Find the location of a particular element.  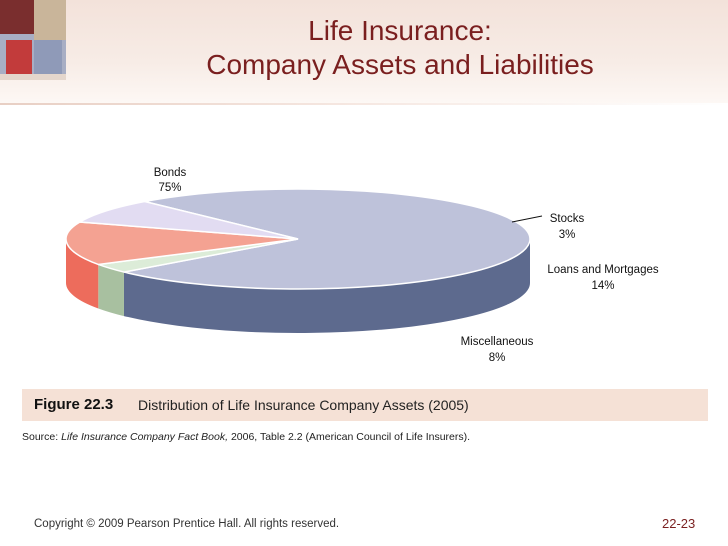

leader-line-stocks is located at coordinates (527, 219).